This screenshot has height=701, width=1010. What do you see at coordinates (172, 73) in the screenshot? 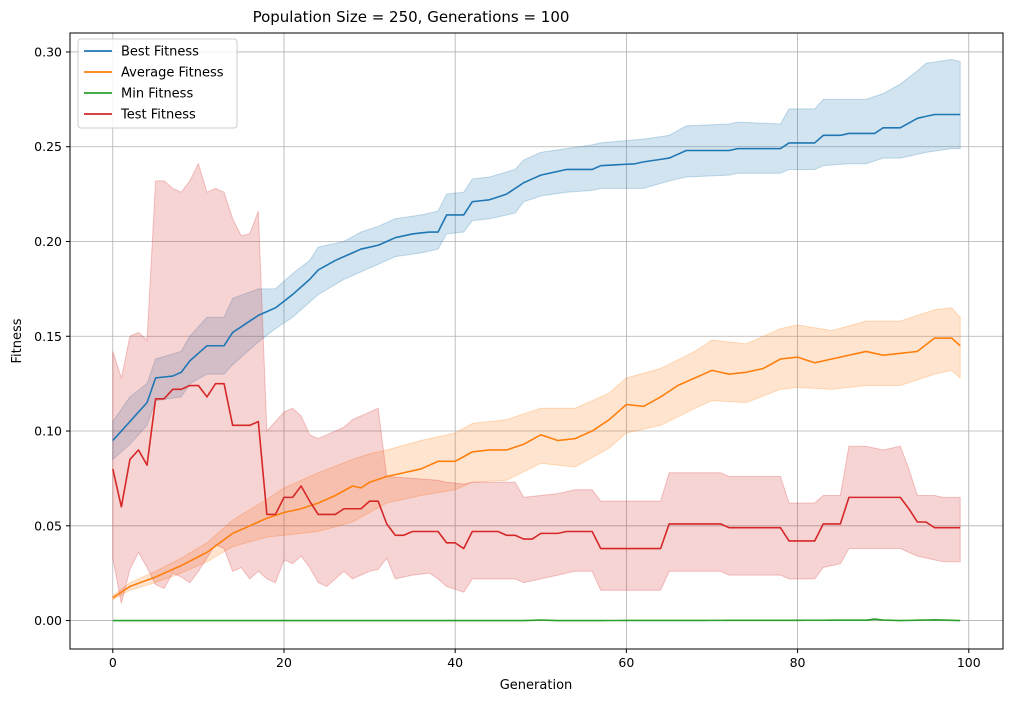
I see `legend-label-average-fitness: Average Fitness` at bounding box center [172, 73].